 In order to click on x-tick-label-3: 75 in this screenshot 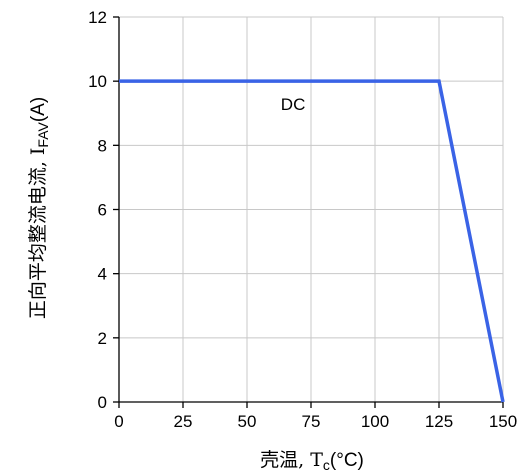, I will do `click(311, 421)`.